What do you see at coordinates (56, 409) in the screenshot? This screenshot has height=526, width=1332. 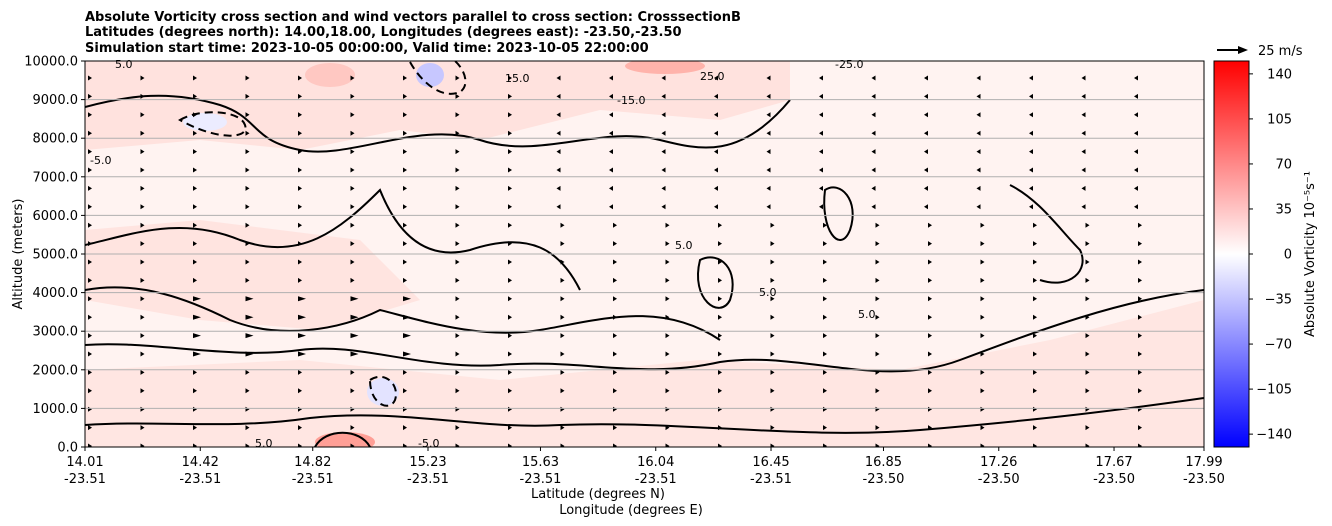 I see `y-tick-label: 1000.0` at bounding box center [56, 409].